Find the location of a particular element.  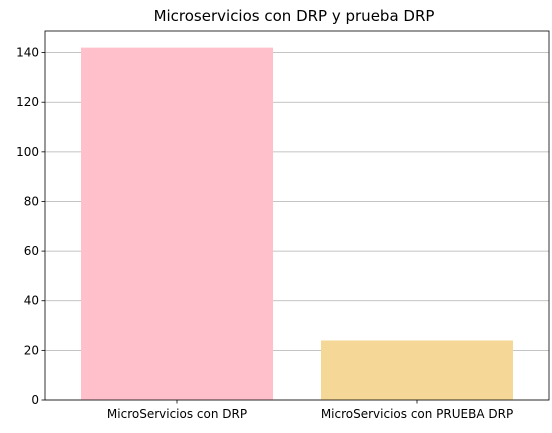

chart-title: Microservicios con DRP y prueba DRP is located at coordinates (294, 16).